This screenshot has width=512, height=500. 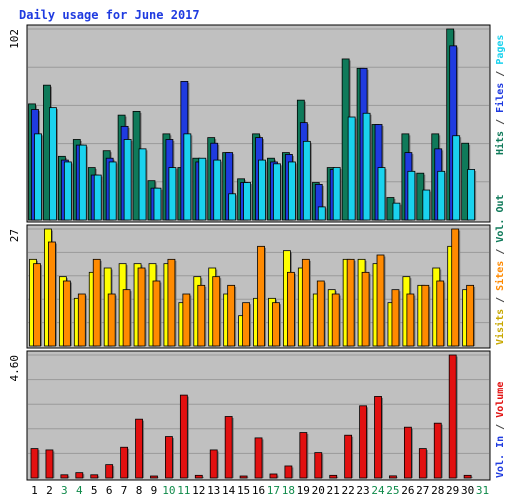 What do you see at coordinates (500, 143) in the screenshot?
I see `legend-entry: Hits` at bounding box center [500, 143].